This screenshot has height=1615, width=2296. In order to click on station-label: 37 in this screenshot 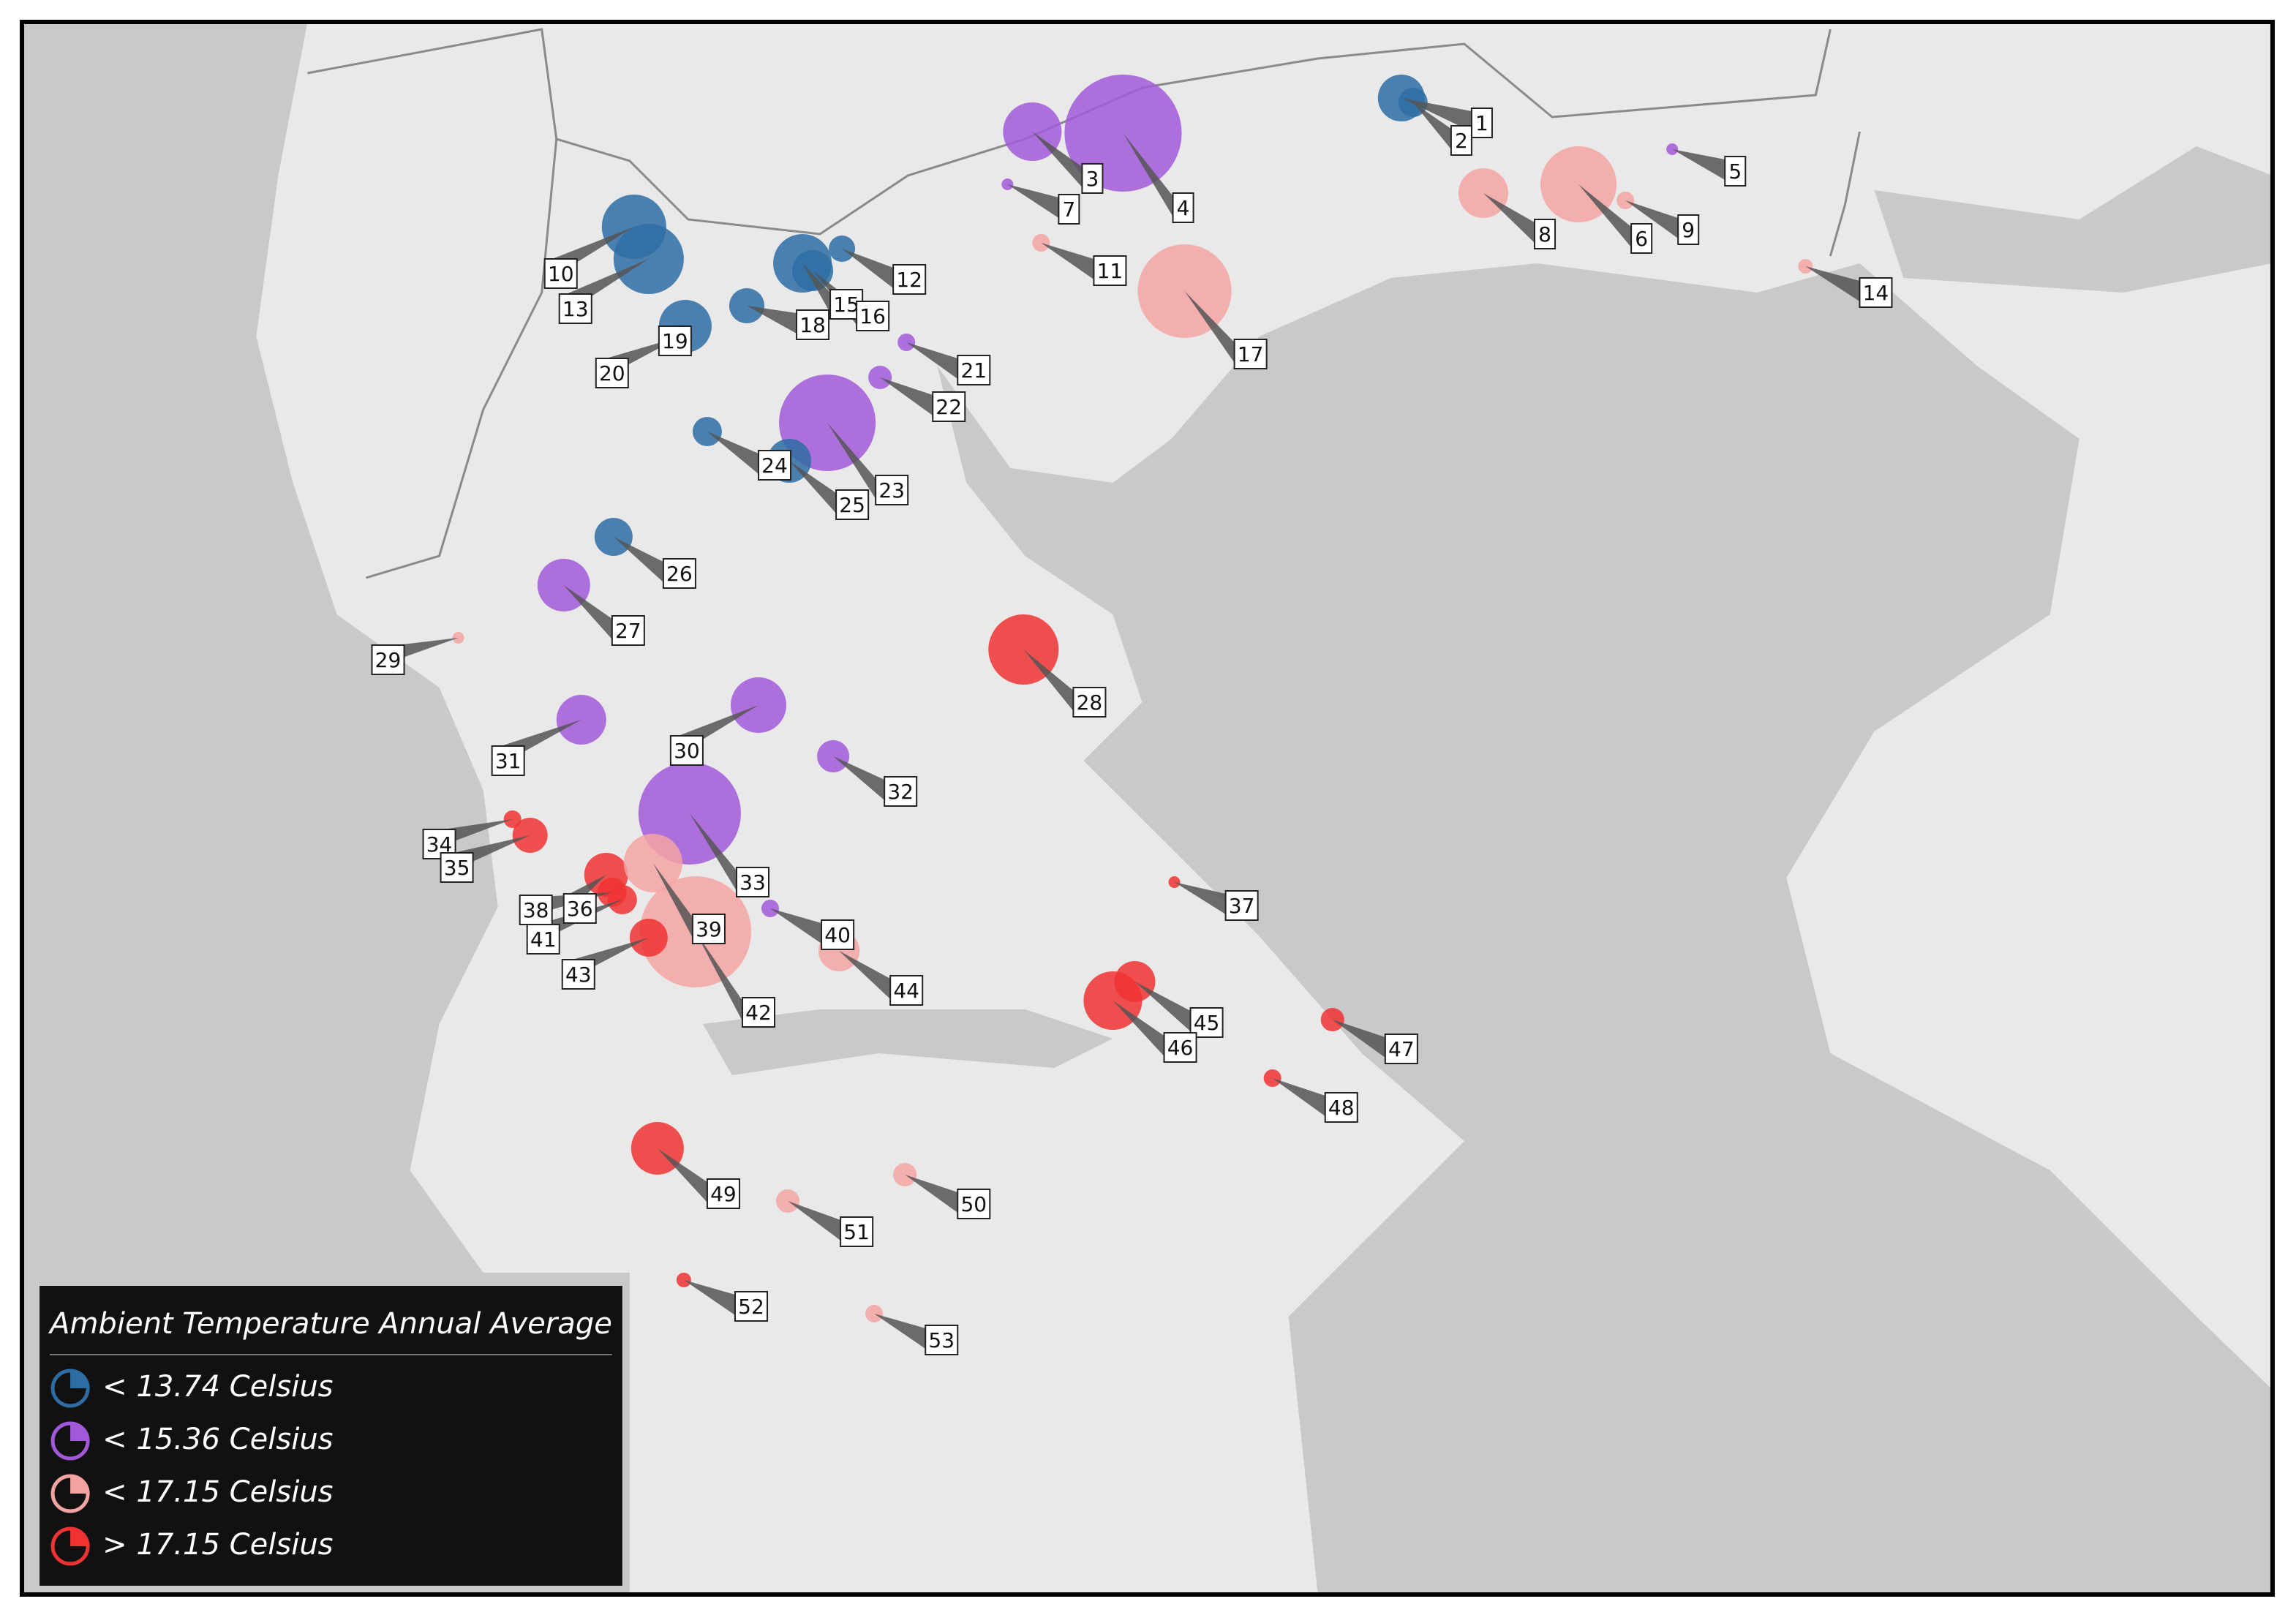, I will do `click(1242, 906)`.